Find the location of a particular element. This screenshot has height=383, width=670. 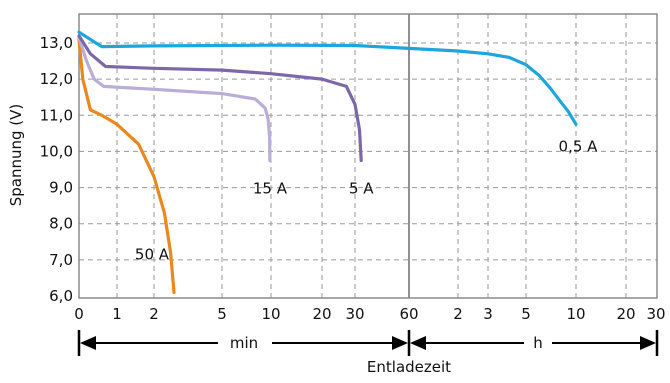

y-tick-label: 7,0 is located at coordinates (61, 260).